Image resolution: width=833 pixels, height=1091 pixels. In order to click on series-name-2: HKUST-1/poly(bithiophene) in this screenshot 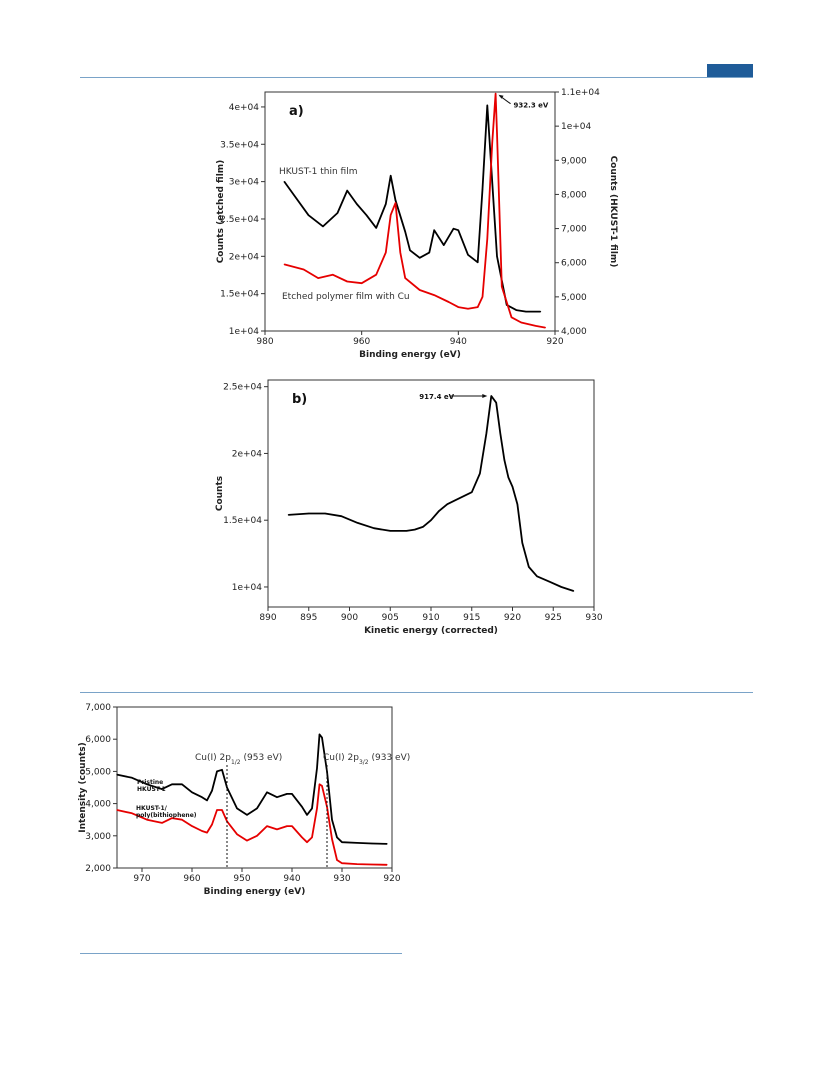, I will do `click(166, 812)`.